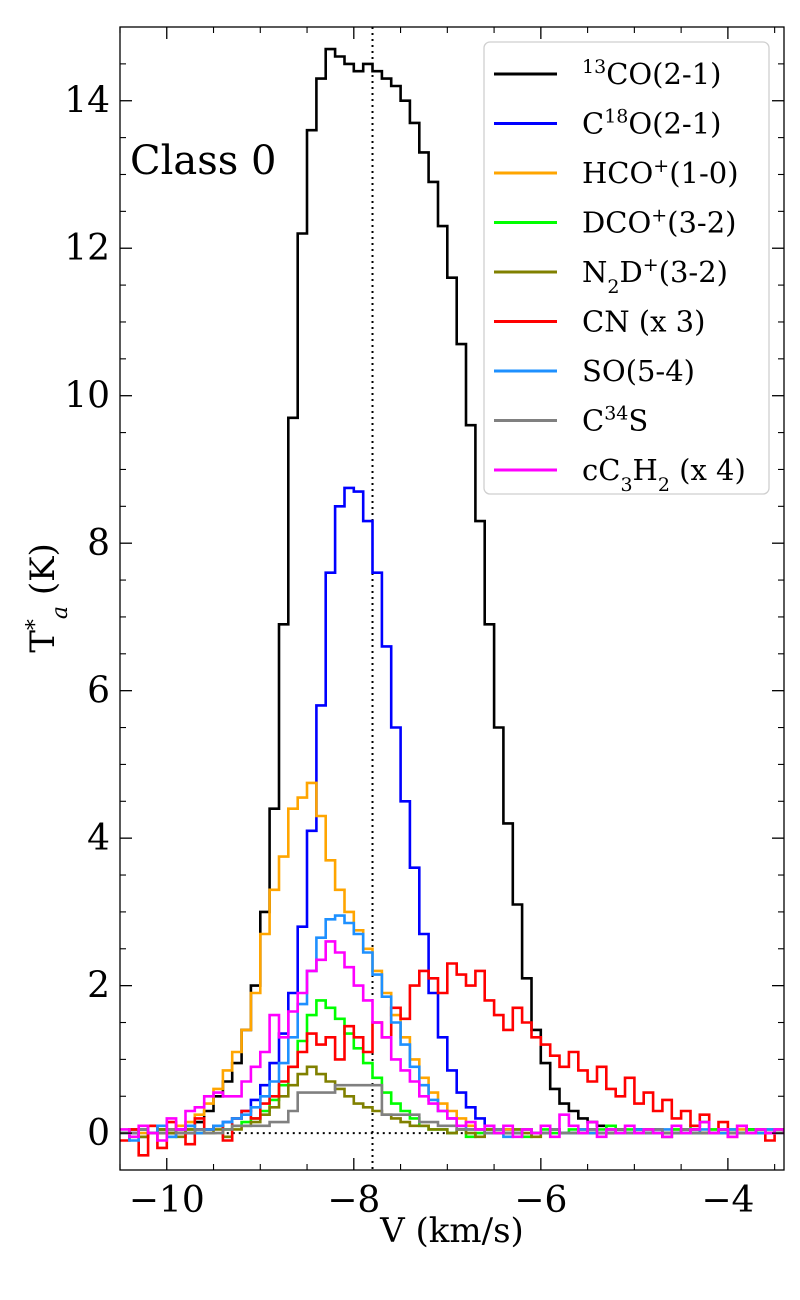 The image size is (800, 1300). What do you see at coordinates (727, 1200) in the screenshot?
I see `x-tick-label: −4` at bounding box center [727, 1200].